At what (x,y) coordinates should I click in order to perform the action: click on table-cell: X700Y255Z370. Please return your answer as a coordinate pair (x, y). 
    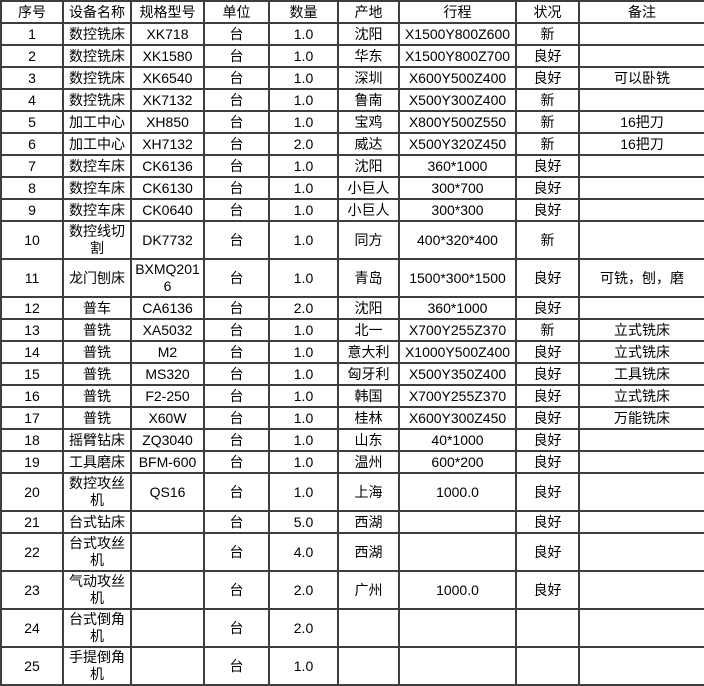
    Looking at the image, I should click on (457, 330).